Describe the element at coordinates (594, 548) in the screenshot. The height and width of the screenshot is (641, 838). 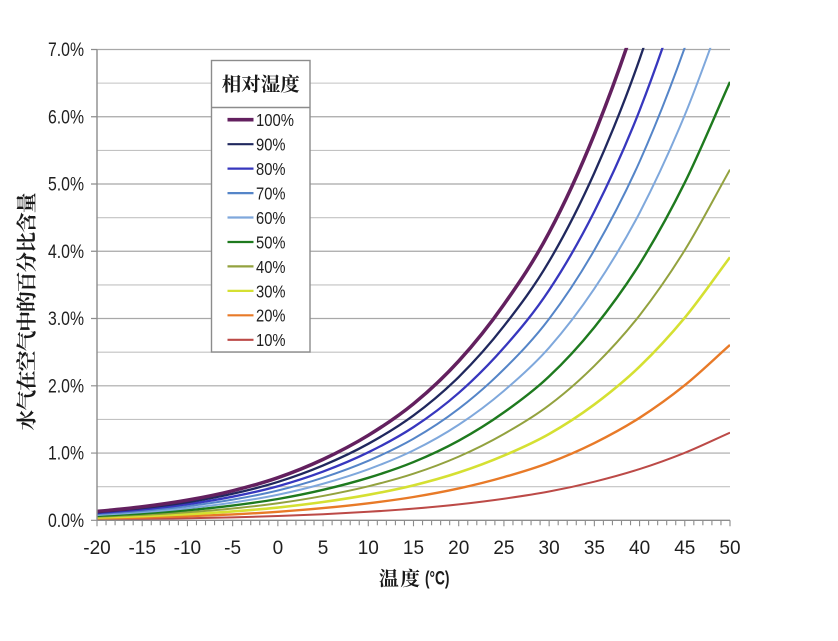
I see `svg-text: 35` at that location.